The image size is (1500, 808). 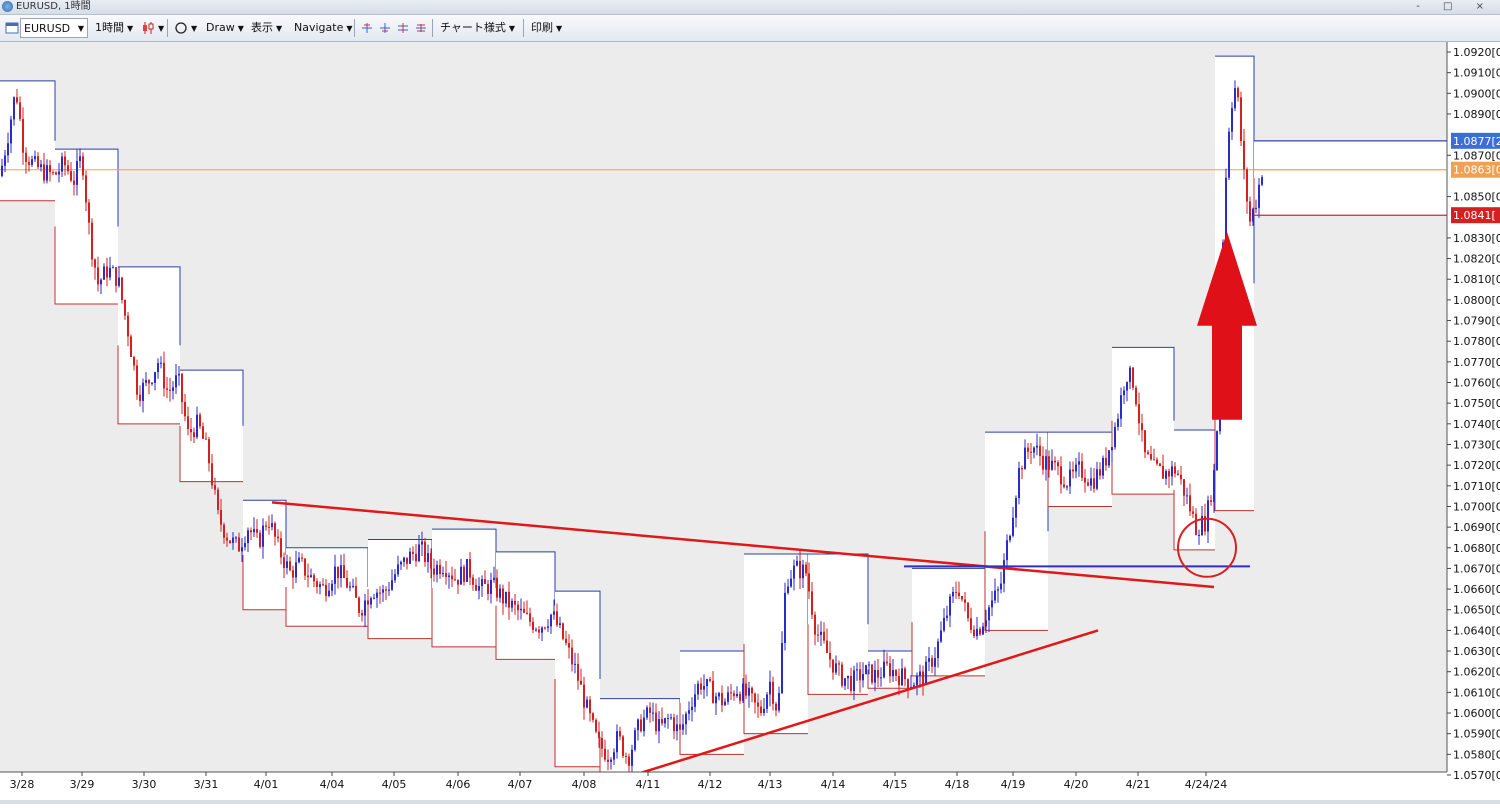 I want to click on y-tick-label: 1.0630[0, so click(x=1476, y=651).